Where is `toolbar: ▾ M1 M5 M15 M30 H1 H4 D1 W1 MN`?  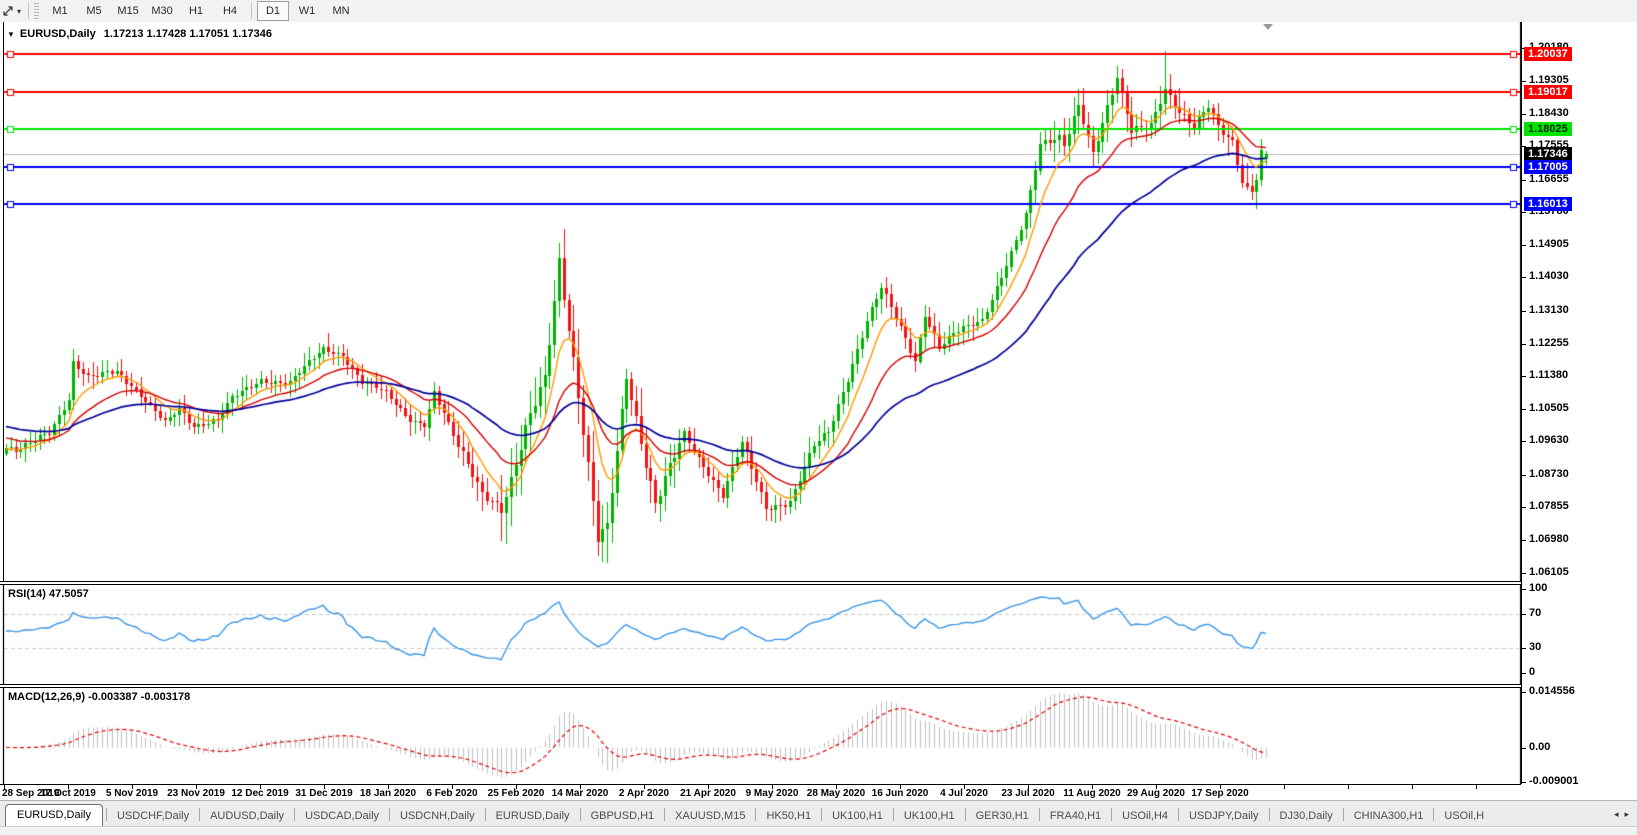 toolbar: ▾ M1 M5 M15 M30 H1 H4 D1 W1 MN is located at coordinates (818, 11).